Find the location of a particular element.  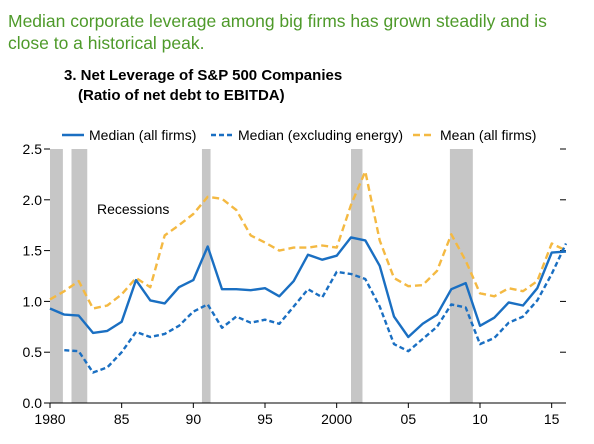

y-tick-label-5: 2.5 is located at coordinates (33, 149).